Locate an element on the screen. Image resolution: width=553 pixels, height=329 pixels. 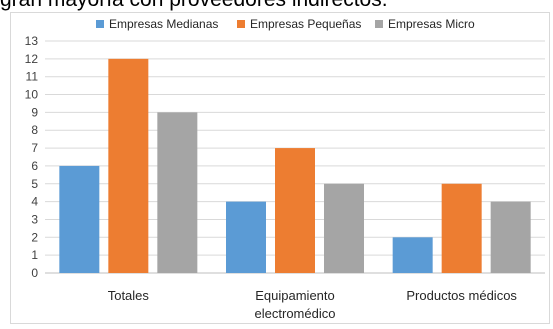
y-tick-label: 12 is located at coordinates (32, 59).